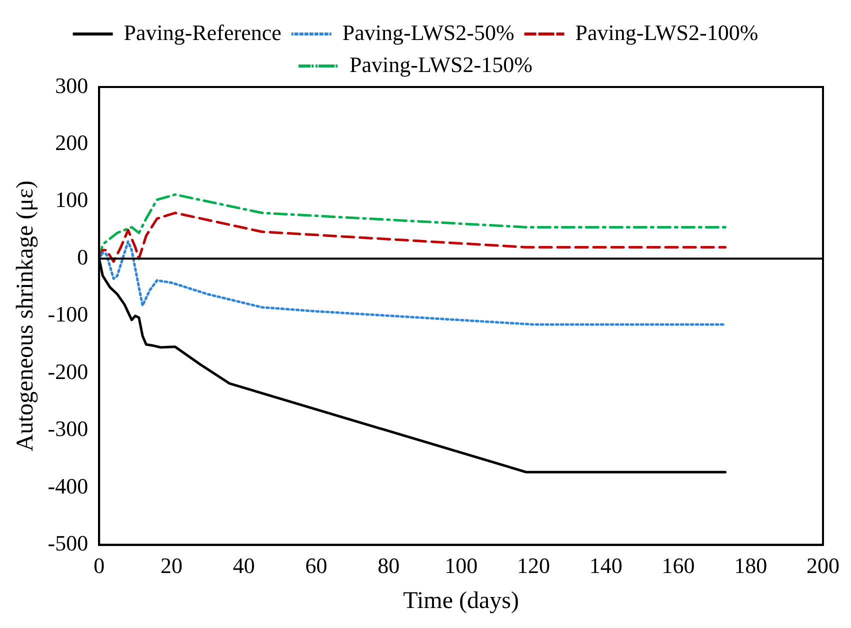 The image size is (851, 628). I want to click on x-tick-label: 120, so click(533, 565).